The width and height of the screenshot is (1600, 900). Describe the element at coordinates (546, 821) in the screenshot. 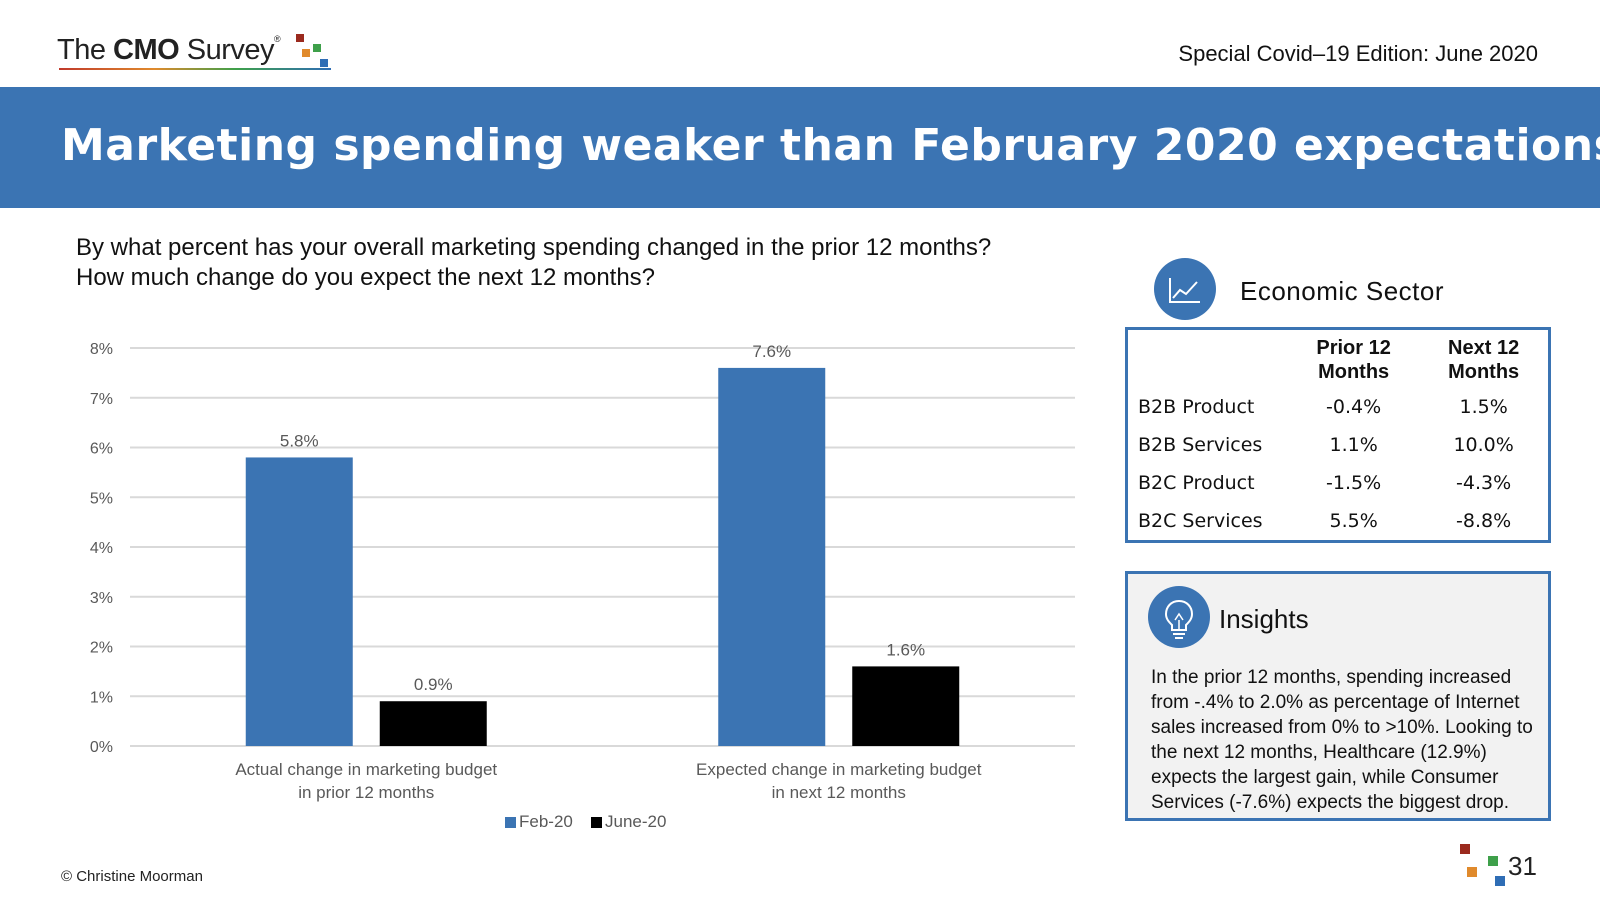

I see `legend-label: Feb-20` at that location.